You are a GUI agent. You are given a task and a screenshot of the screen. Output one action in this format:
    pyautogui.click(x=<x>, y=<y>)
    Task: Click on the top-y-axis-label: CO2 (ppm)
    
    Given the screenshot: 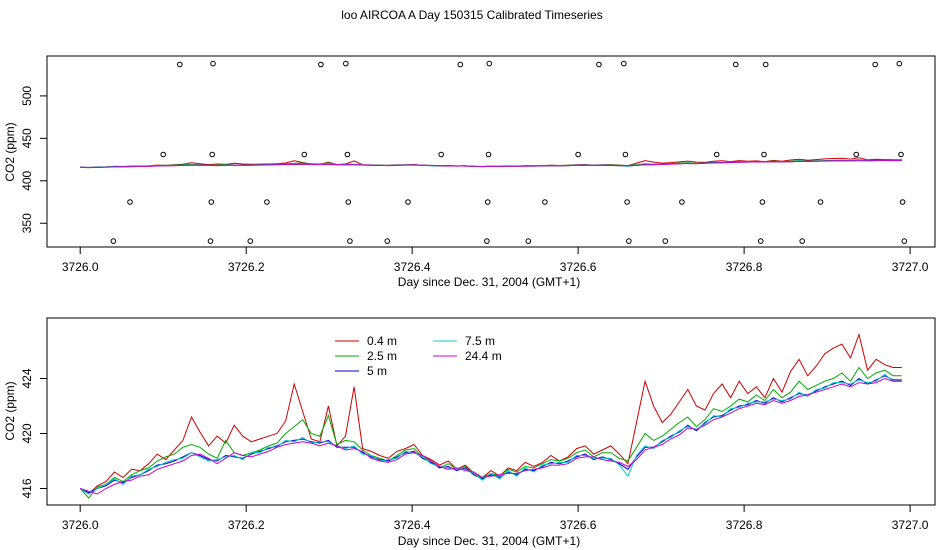 What is the action you would take?
    pyautogui.click(x=10, y=151)
    